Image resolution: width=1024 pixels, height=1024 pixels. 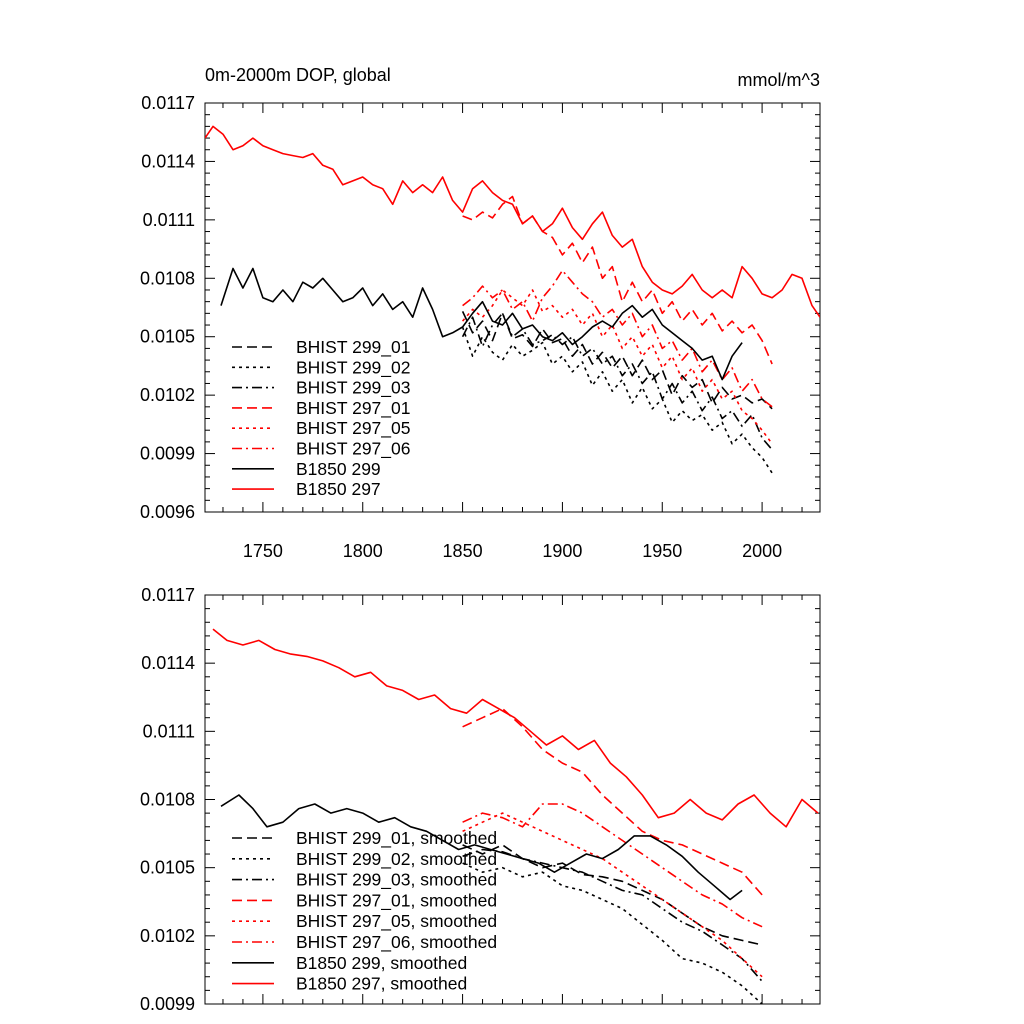 I want to click on legend-label: BHIST 297_06, smoothed, so click(x=396, y=942).